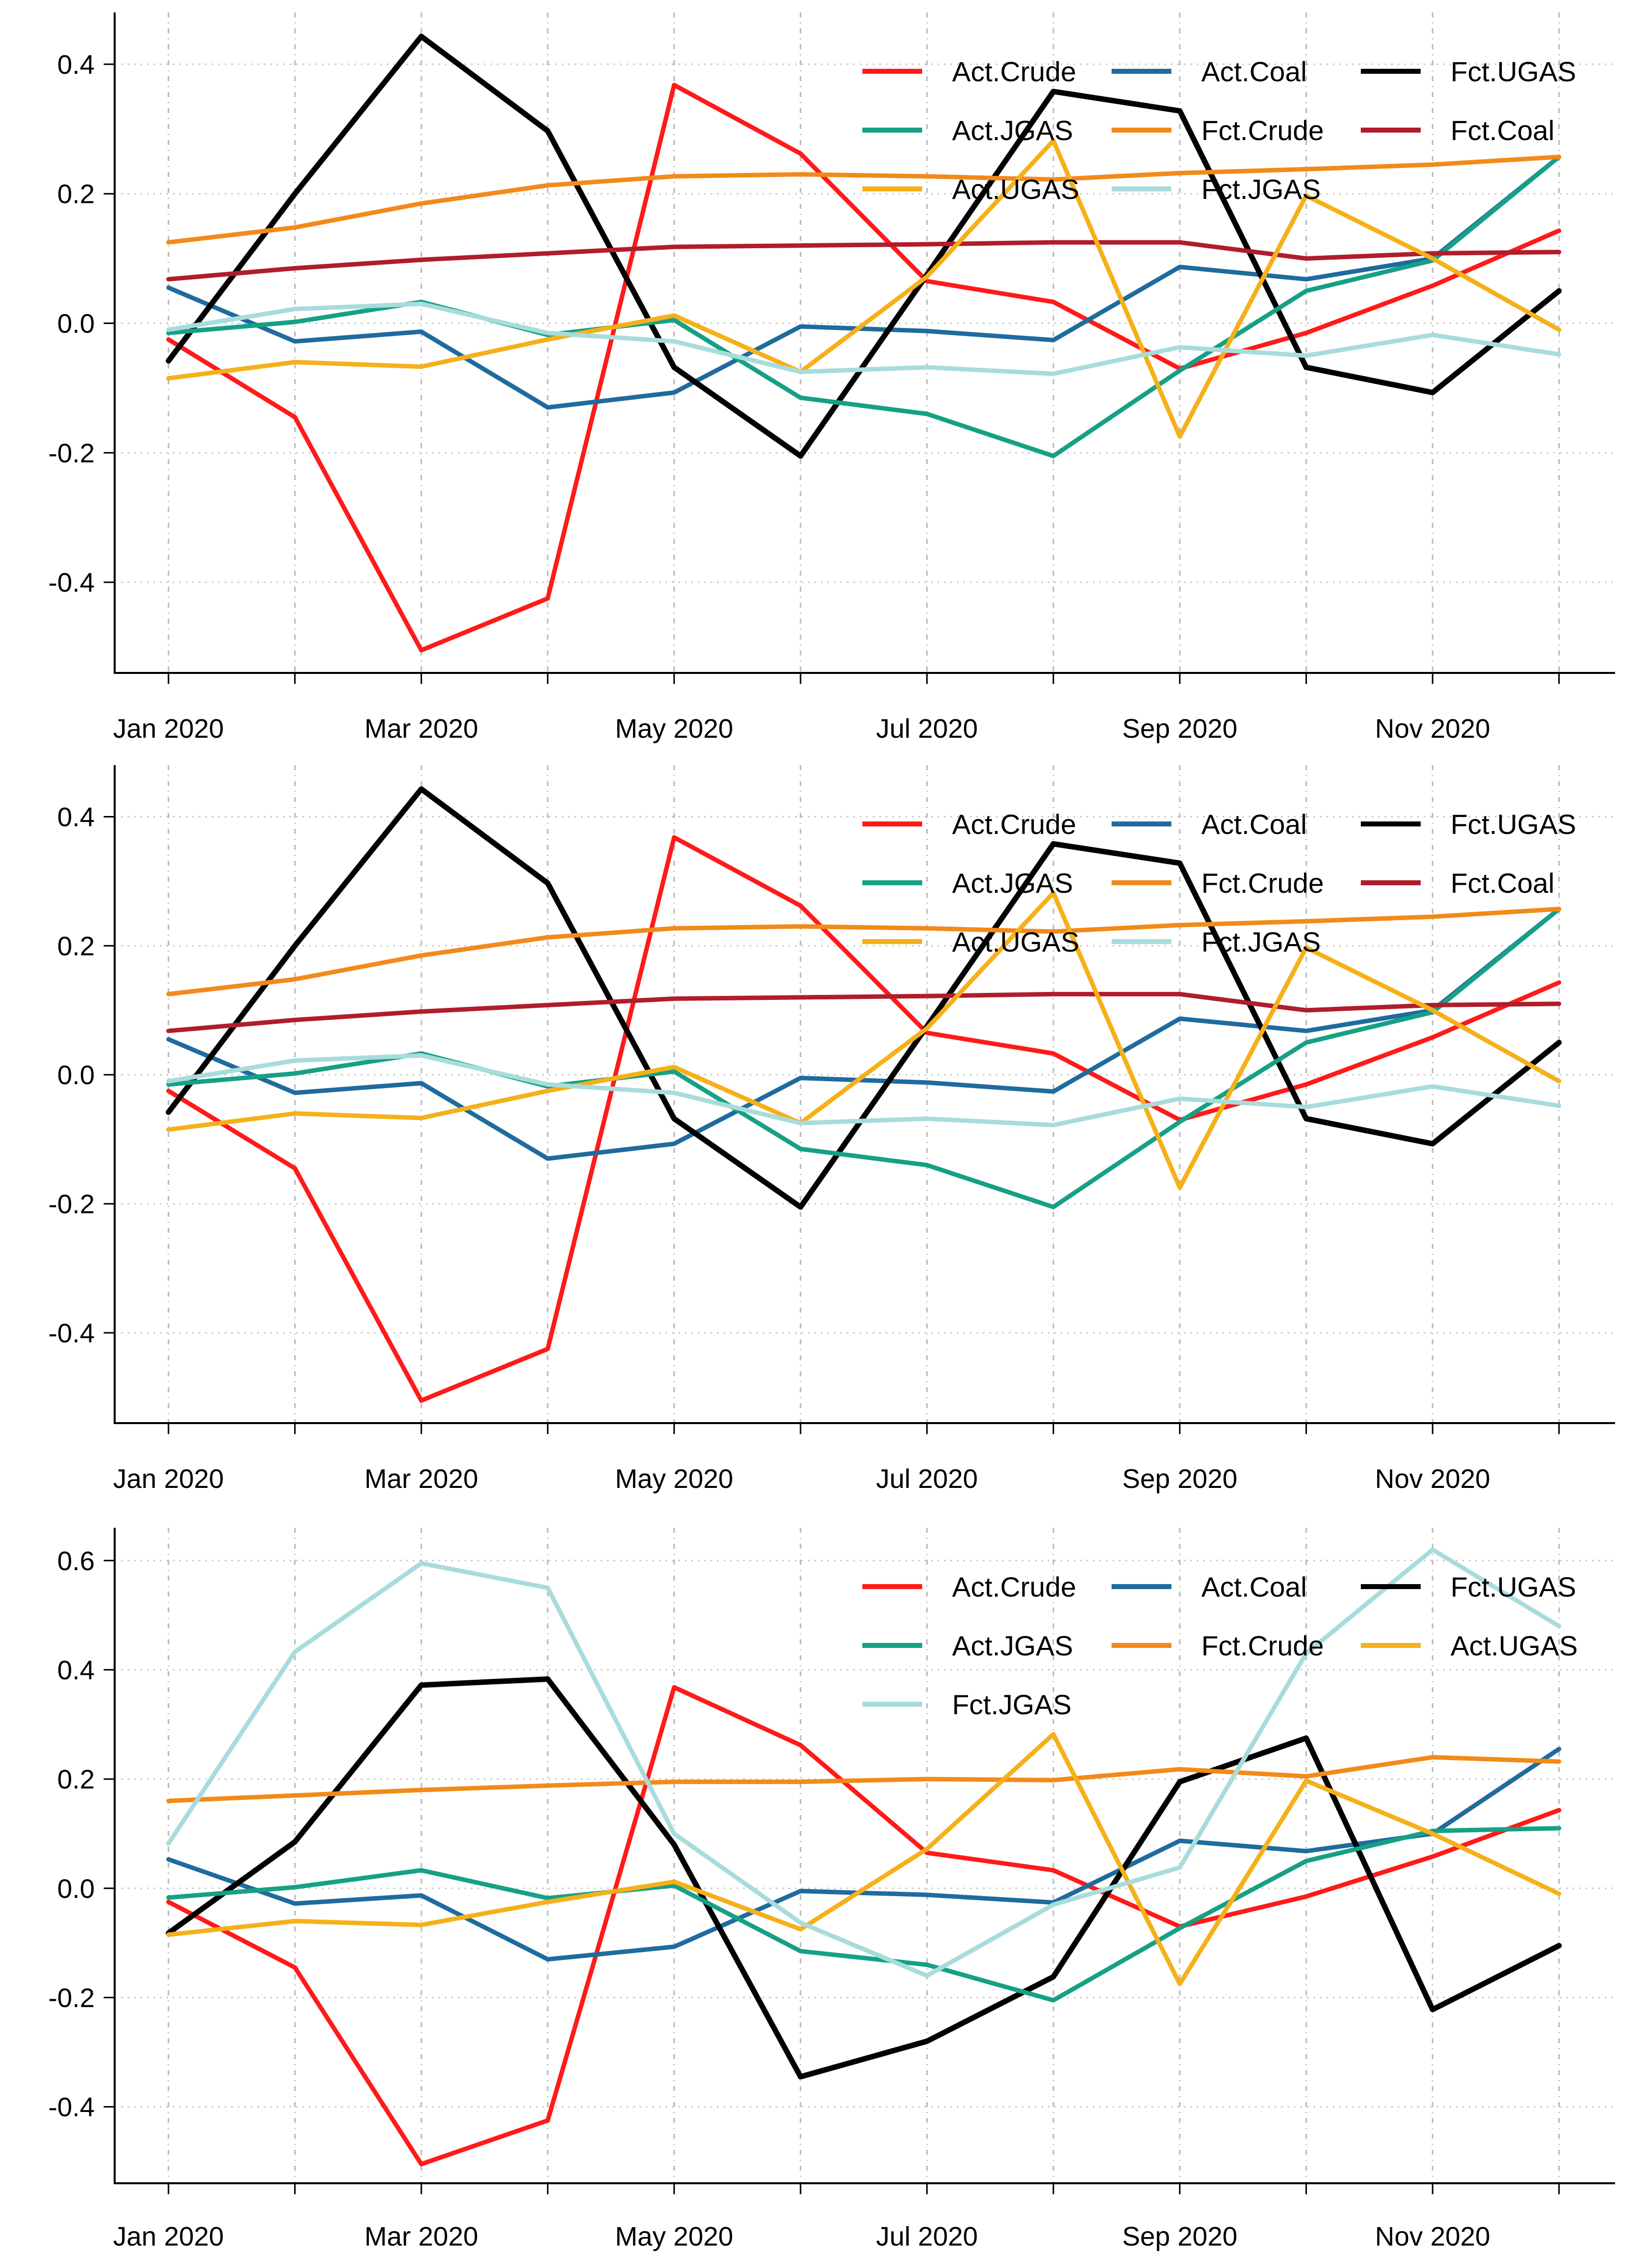  I want to click on series-line-act-jgas, so click(864, 1914).